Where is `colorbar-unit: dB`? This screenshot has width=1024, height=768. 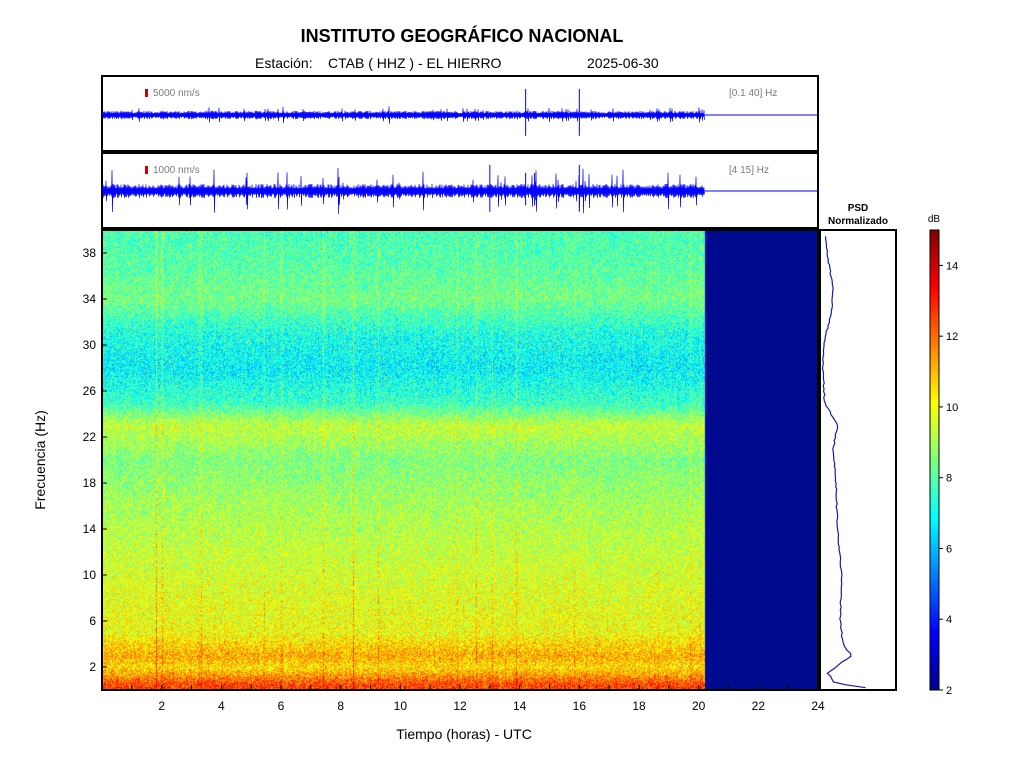 colorbar-unit: dB is located at coordinates (934, 219).